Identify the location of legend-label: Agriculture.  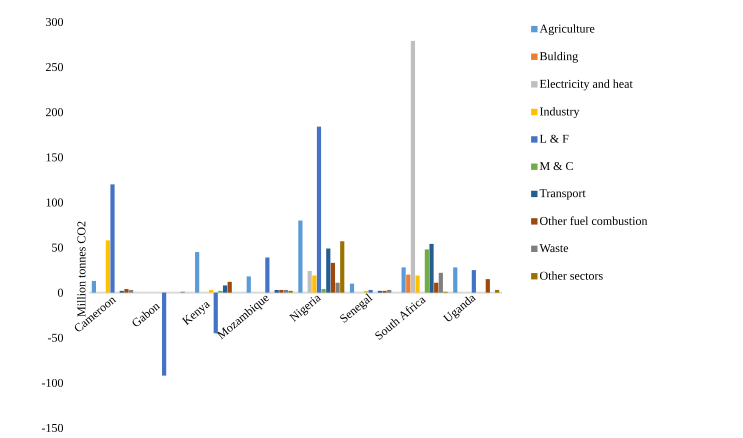
(567, 30).